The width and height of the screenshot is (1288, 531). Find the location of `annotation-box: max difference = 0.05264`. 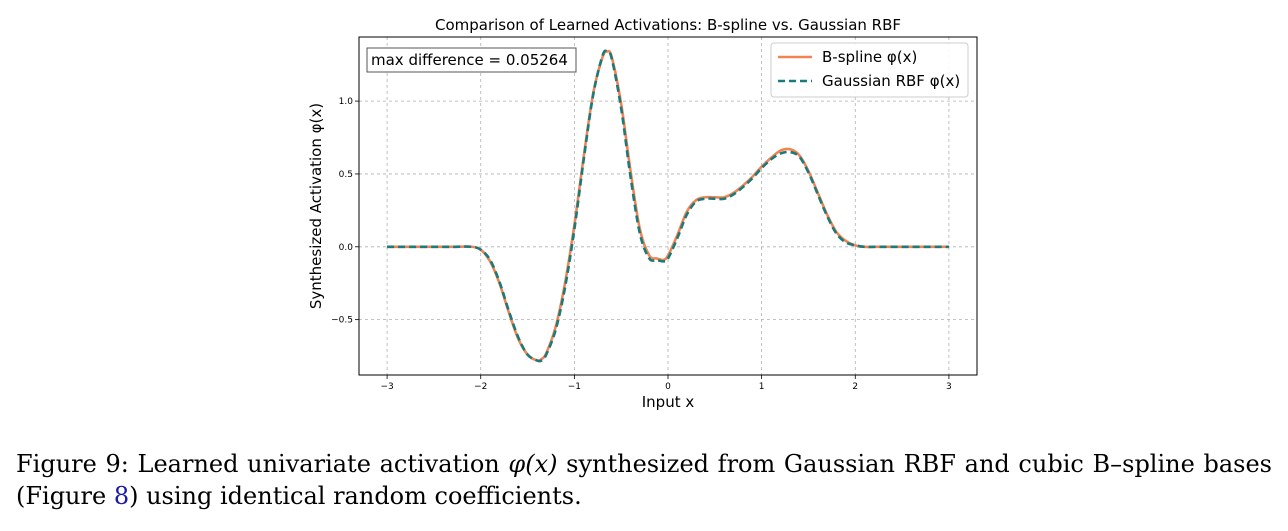

annotation-box: max difference = 0.05264 is located at coordinates (471, 60).